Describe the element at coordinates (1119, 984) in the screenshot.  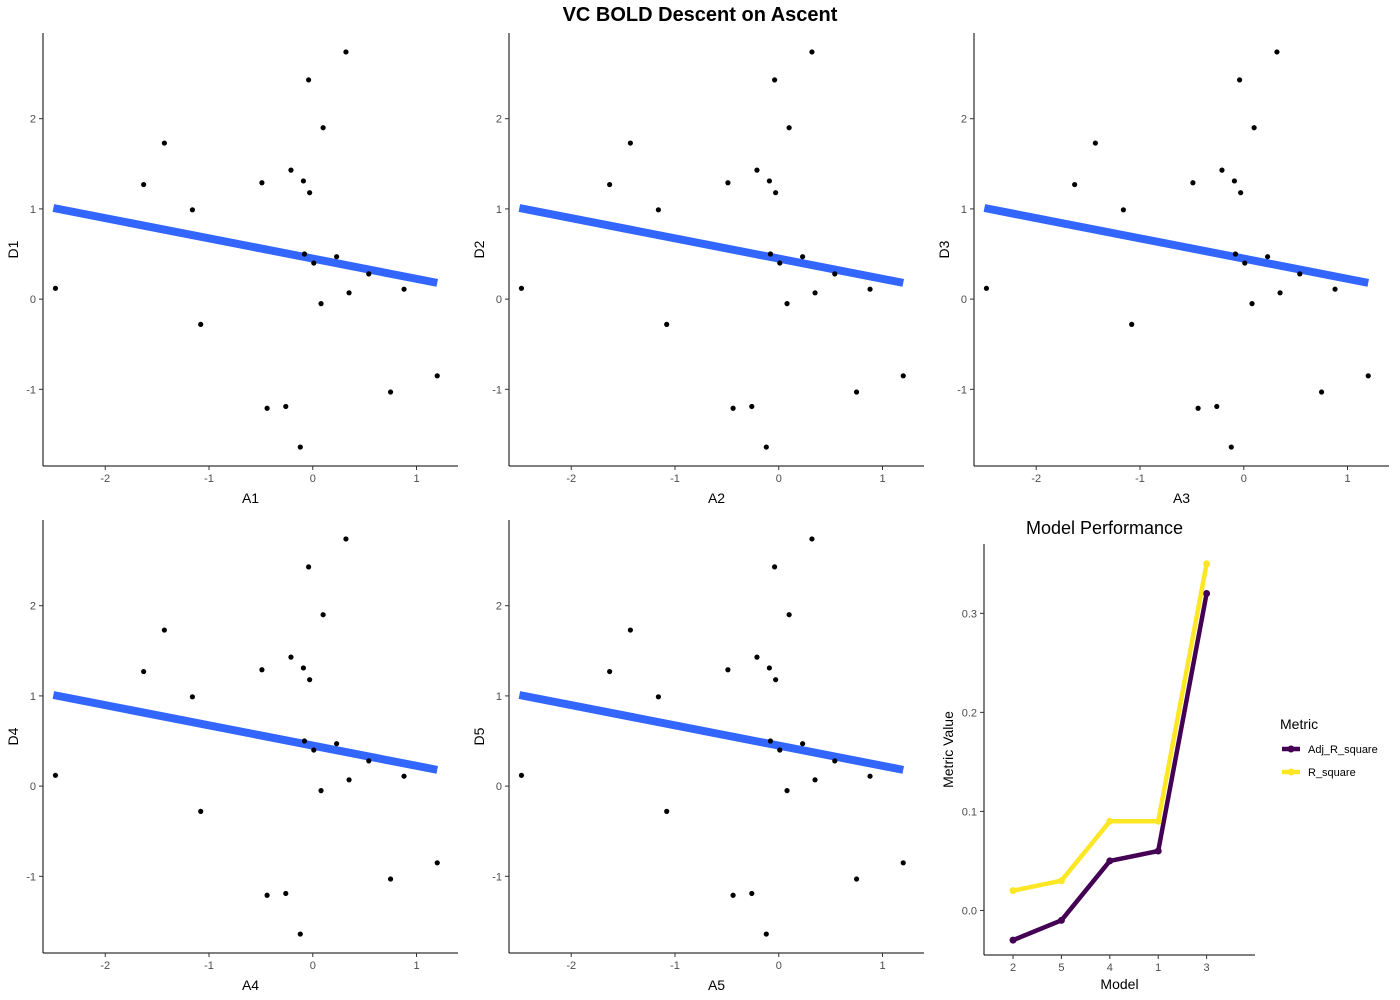
I see `x-axis-label: Model` at that location.